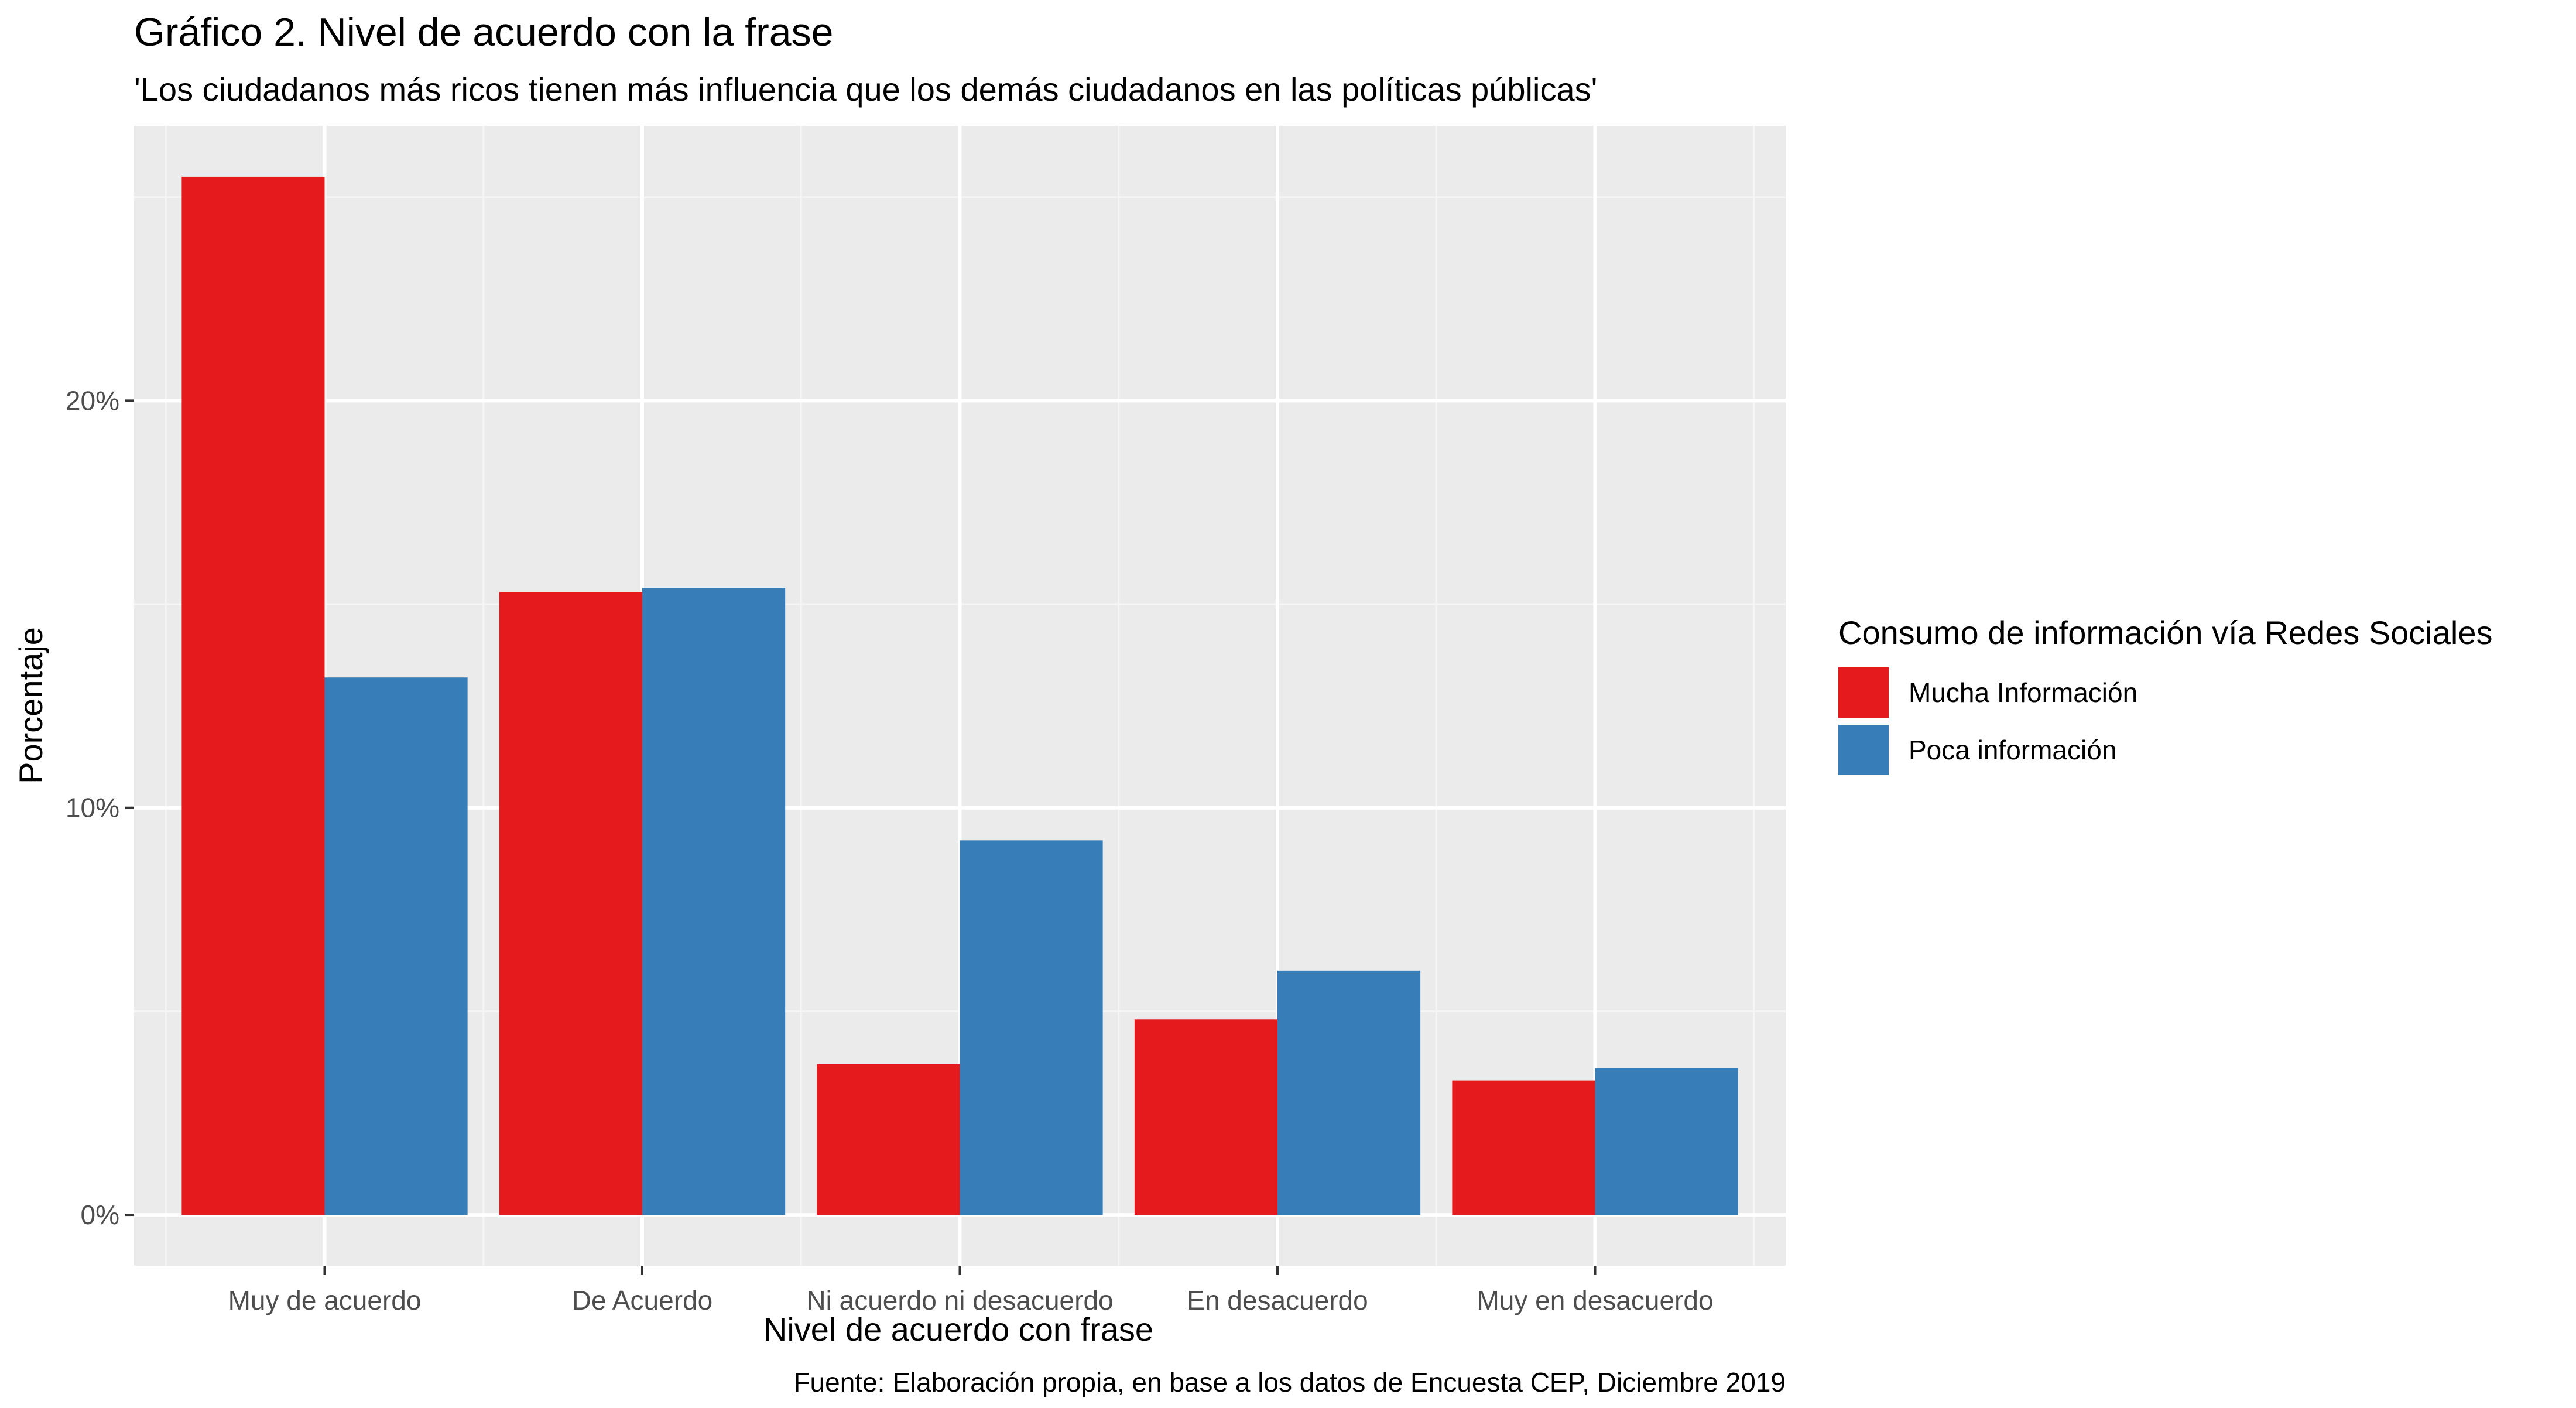  What do you see at coordinates (2023, 693) in the screenshot?
I see `legend-label: Mucha Información` at bounding box center [2023, 693].